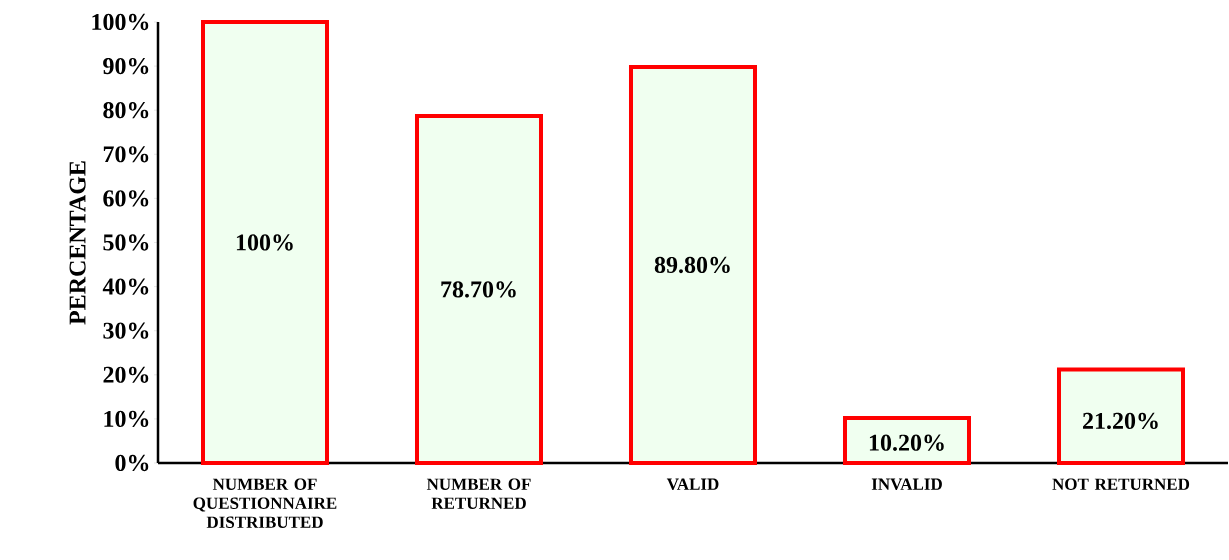  I want to click on data-label: 78.70%, so click(478, 289).